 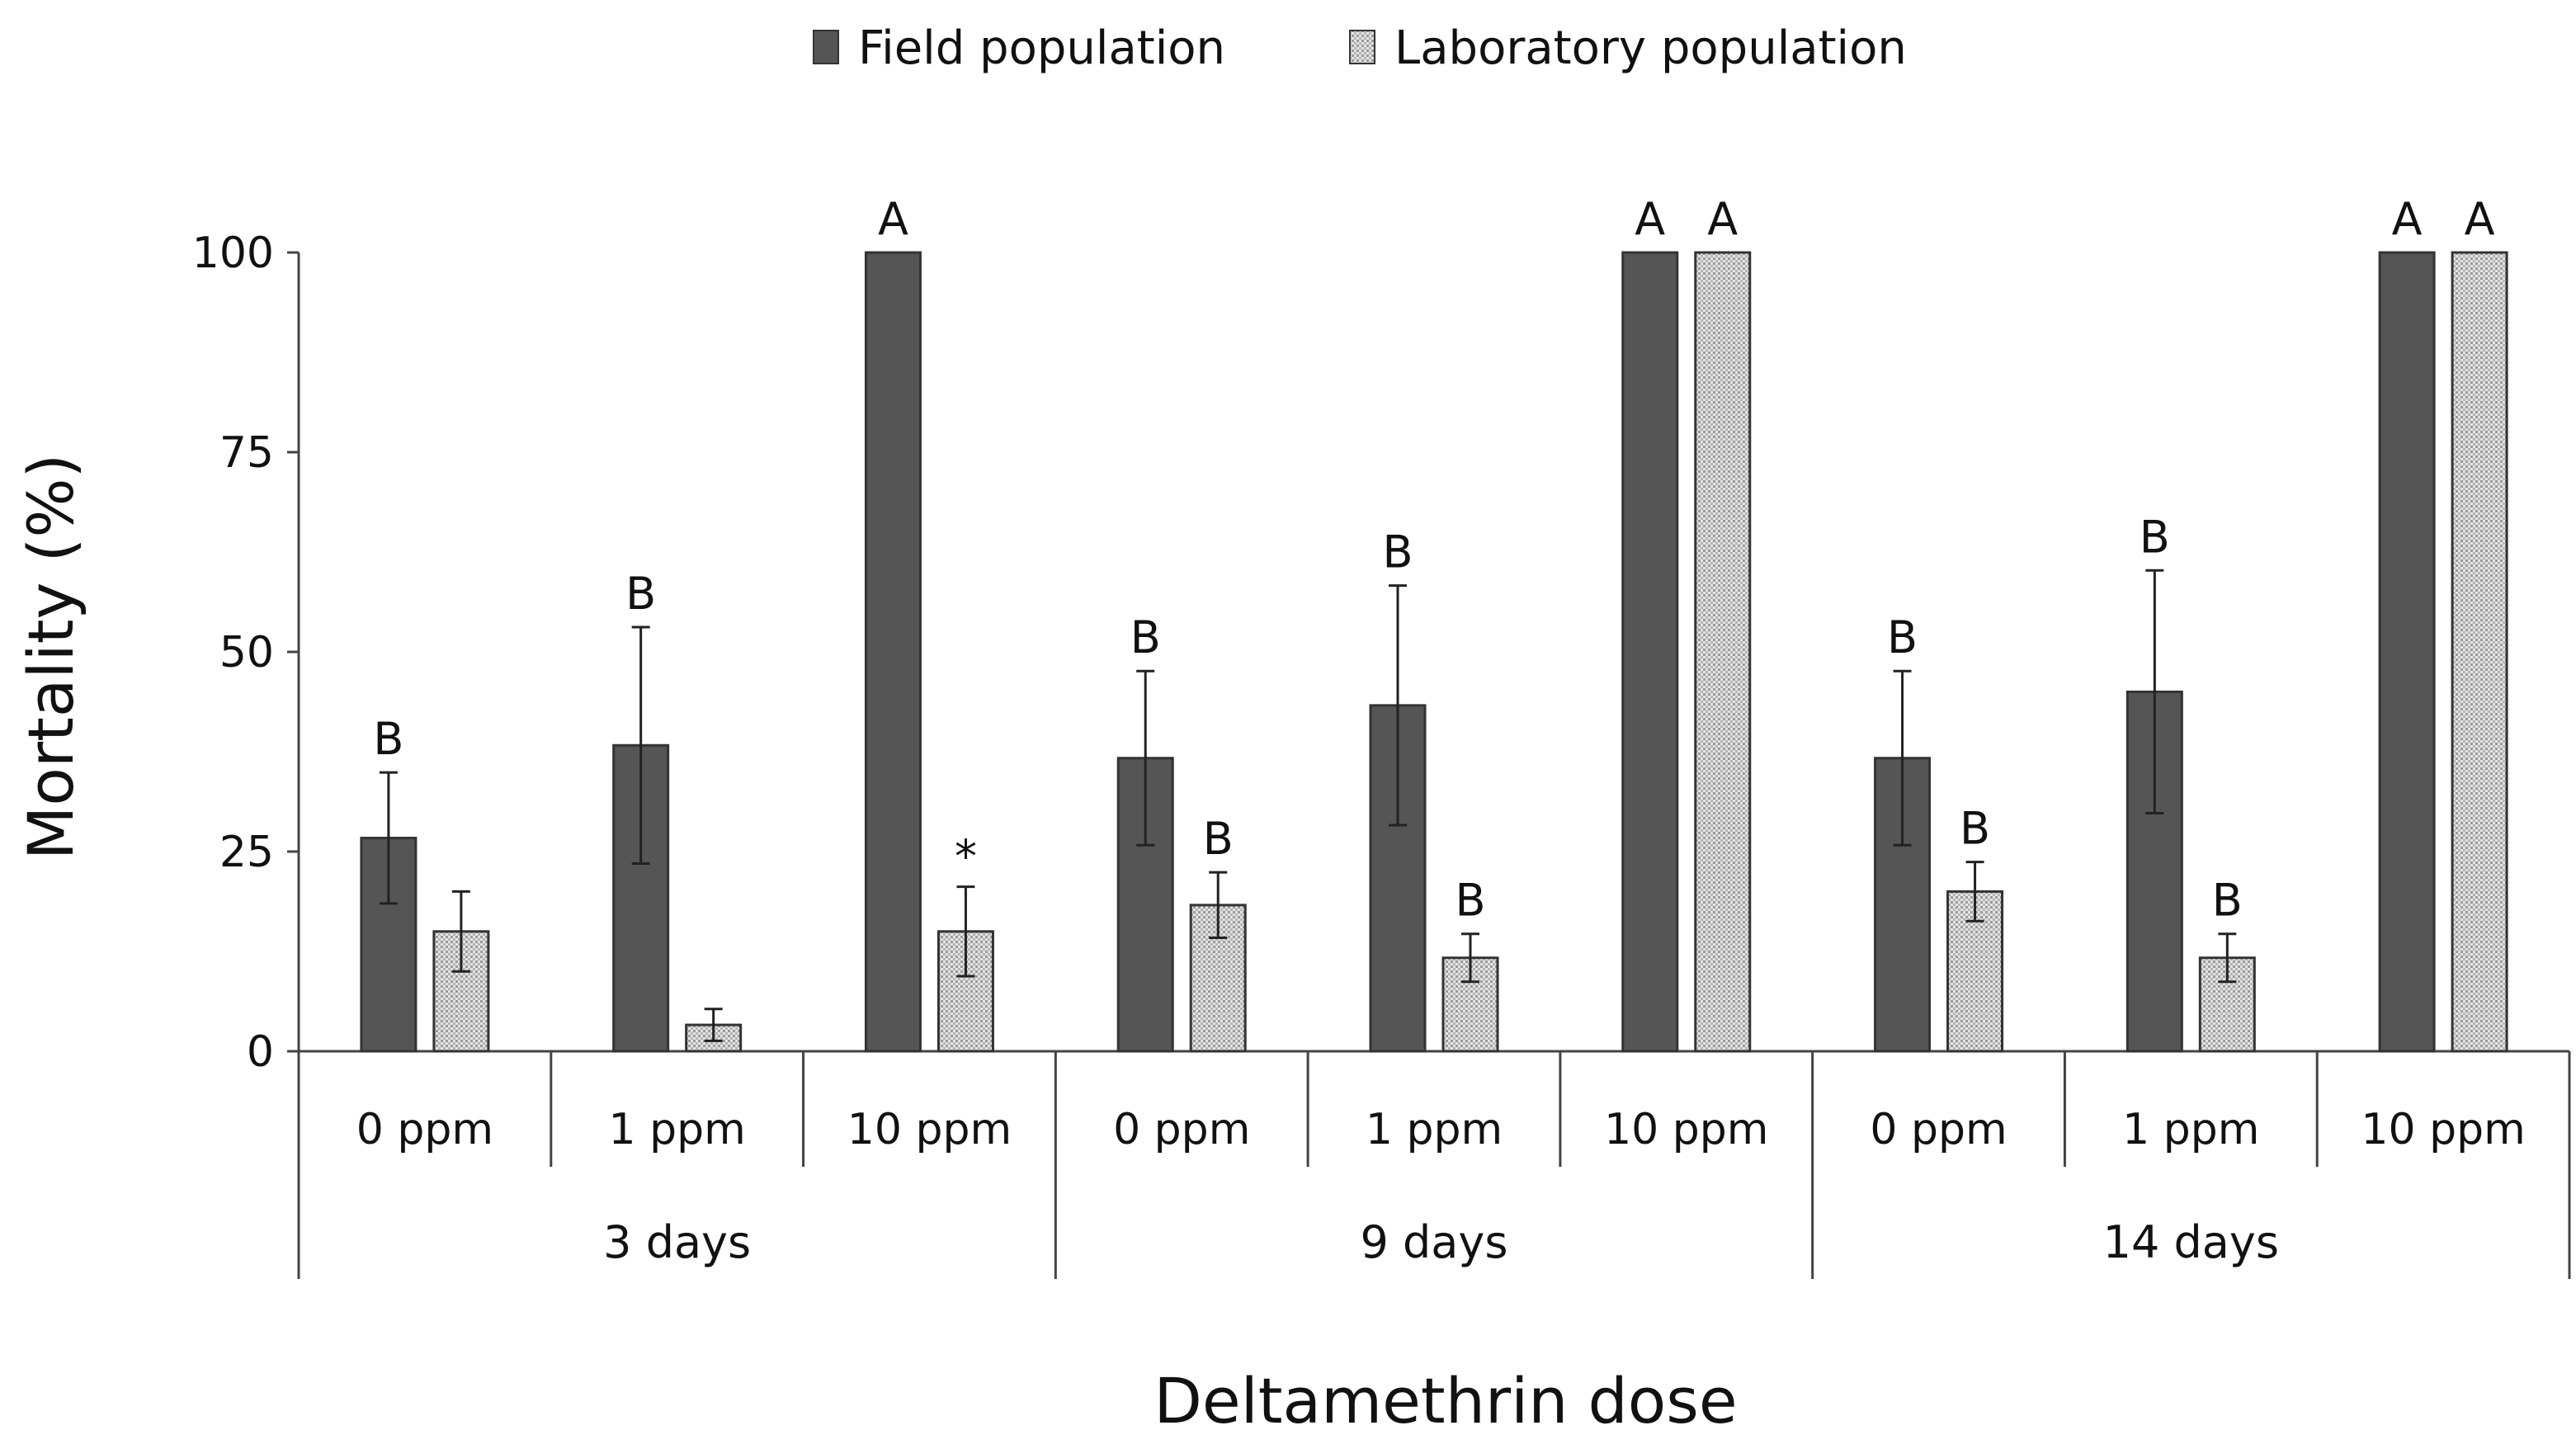 I want to click on x-group-label: 14 days, so click(x=2191, y=1242).